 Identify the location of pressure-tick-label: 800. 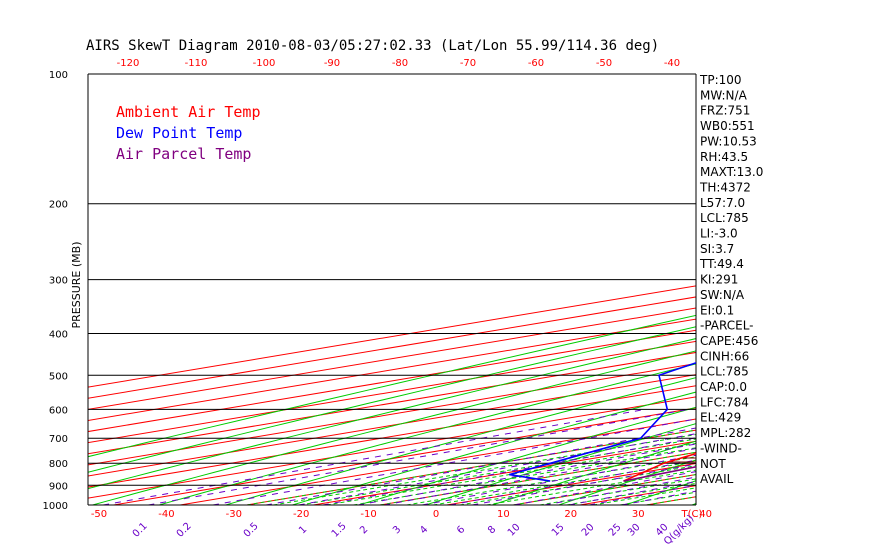
(58, 464).